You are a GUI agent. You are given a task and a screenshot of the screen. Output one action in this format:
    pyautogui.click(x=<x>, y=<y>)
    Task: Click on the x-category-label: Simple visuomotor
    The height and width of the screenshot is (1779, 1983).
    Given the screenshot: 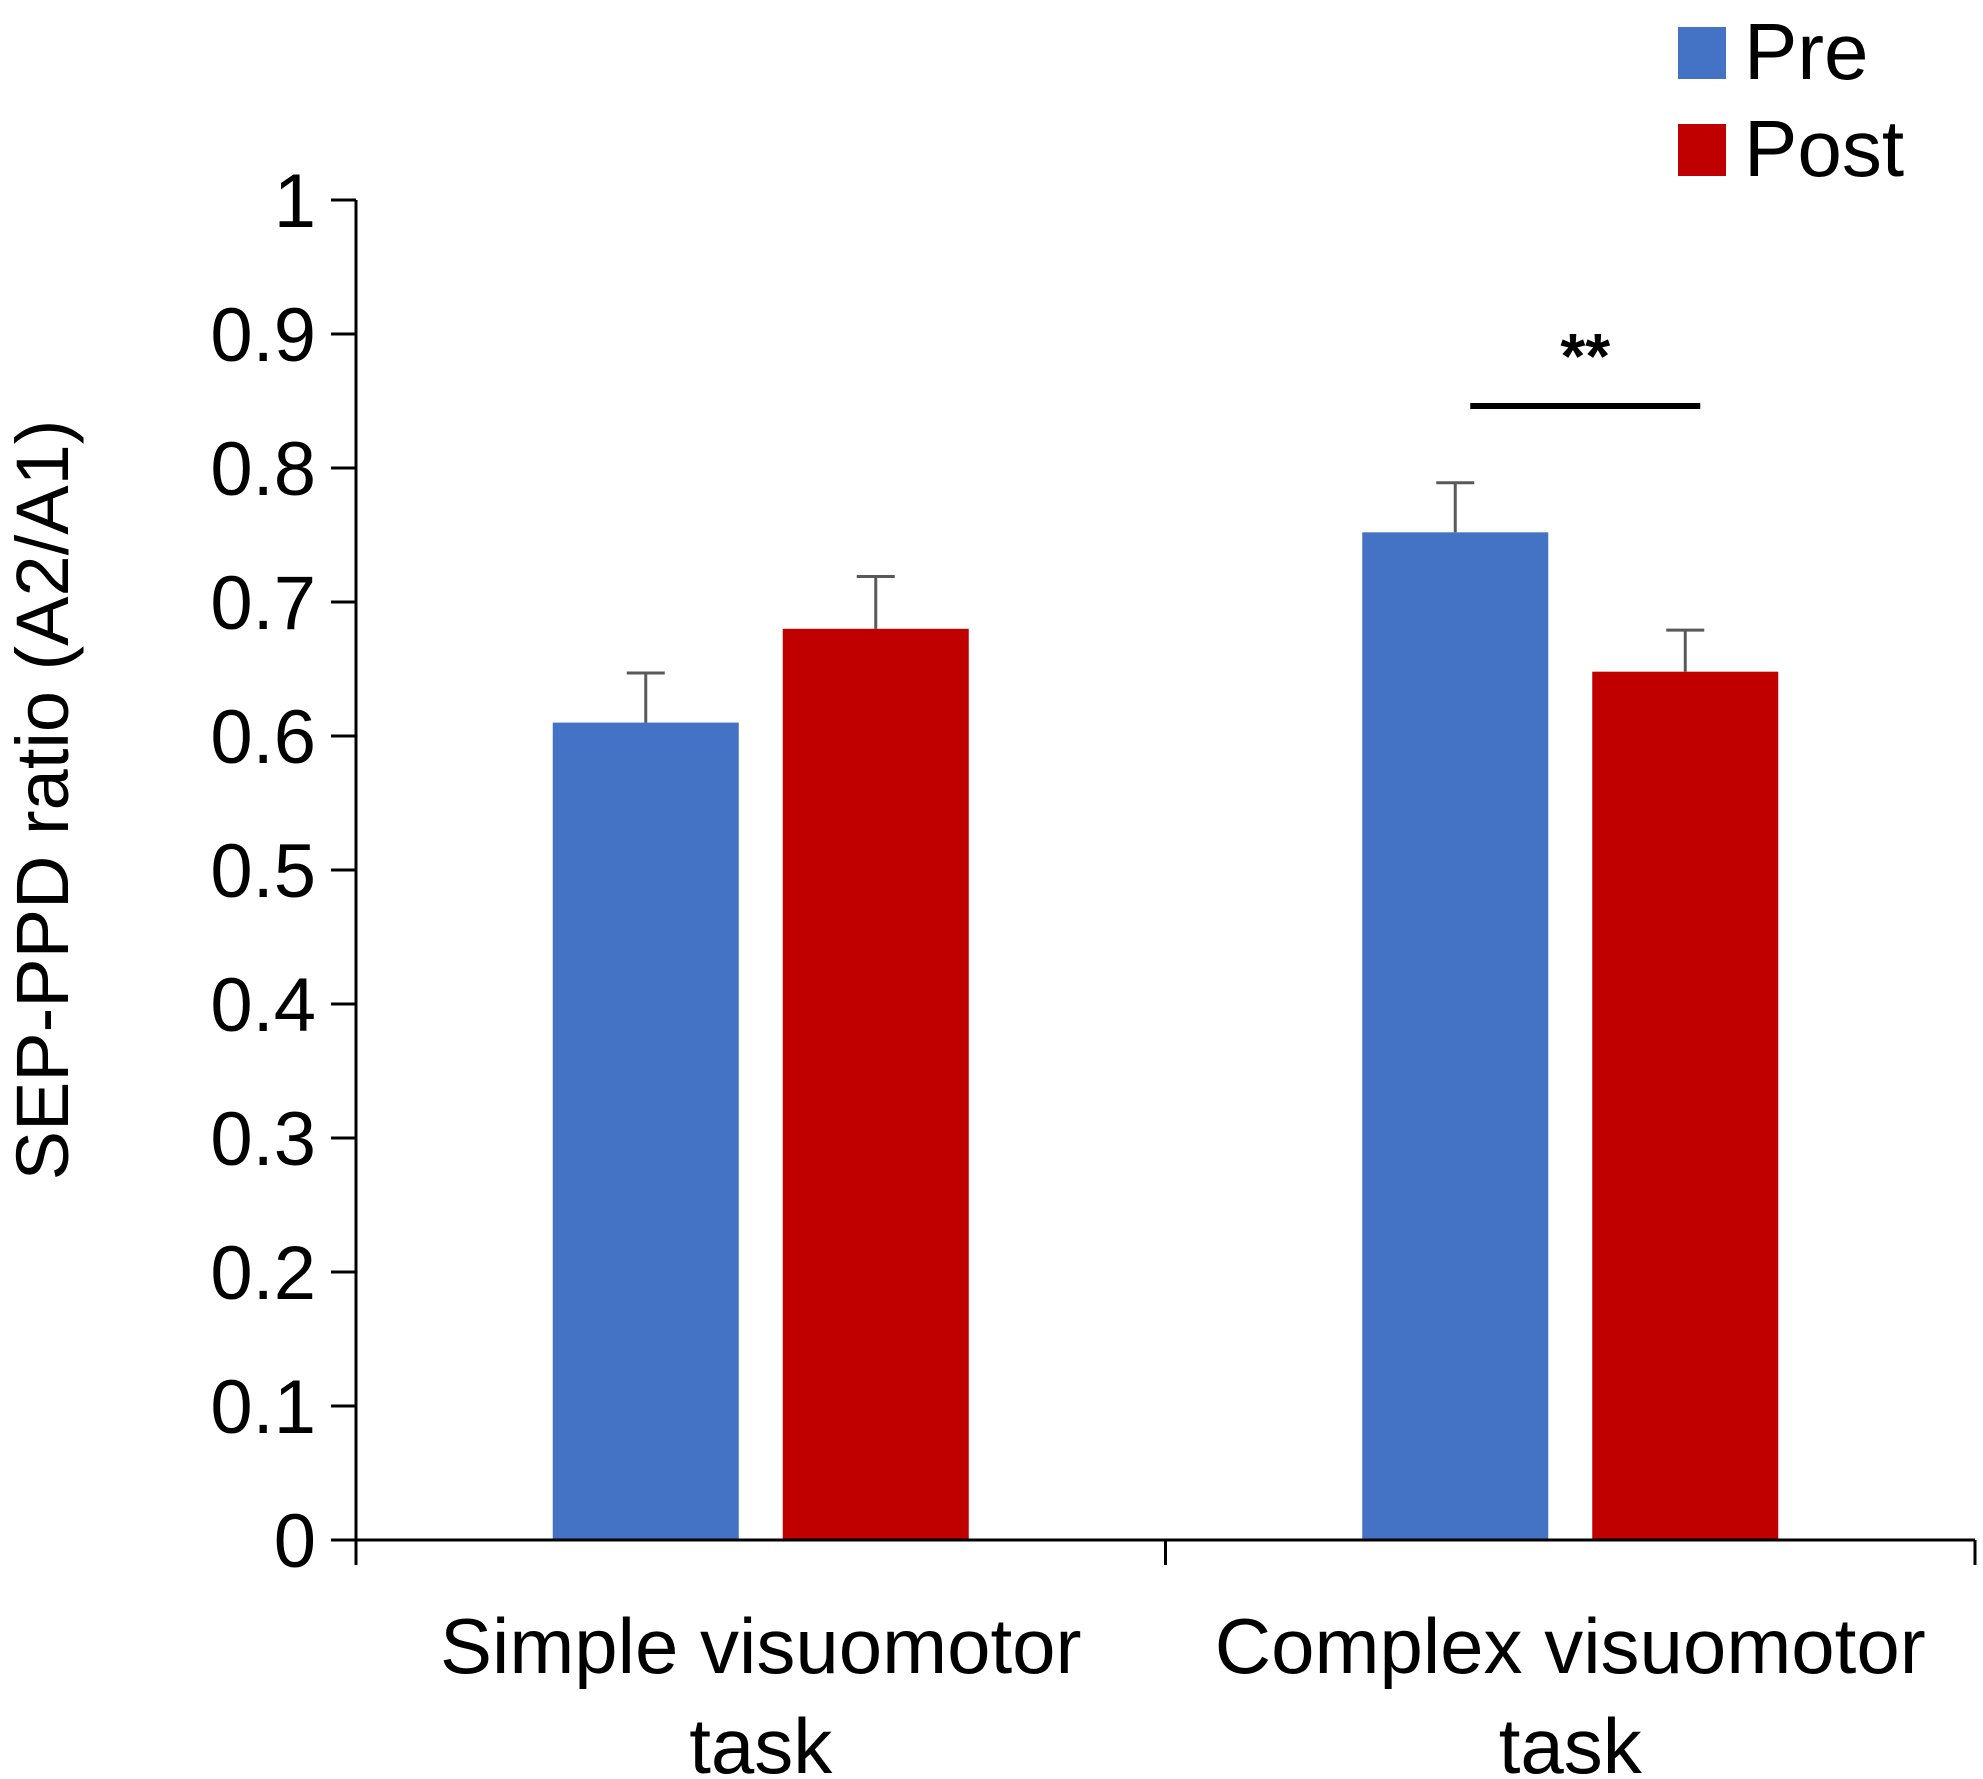 What is the action you would take?
    pyautogui.click(x=761, y=1646)
    